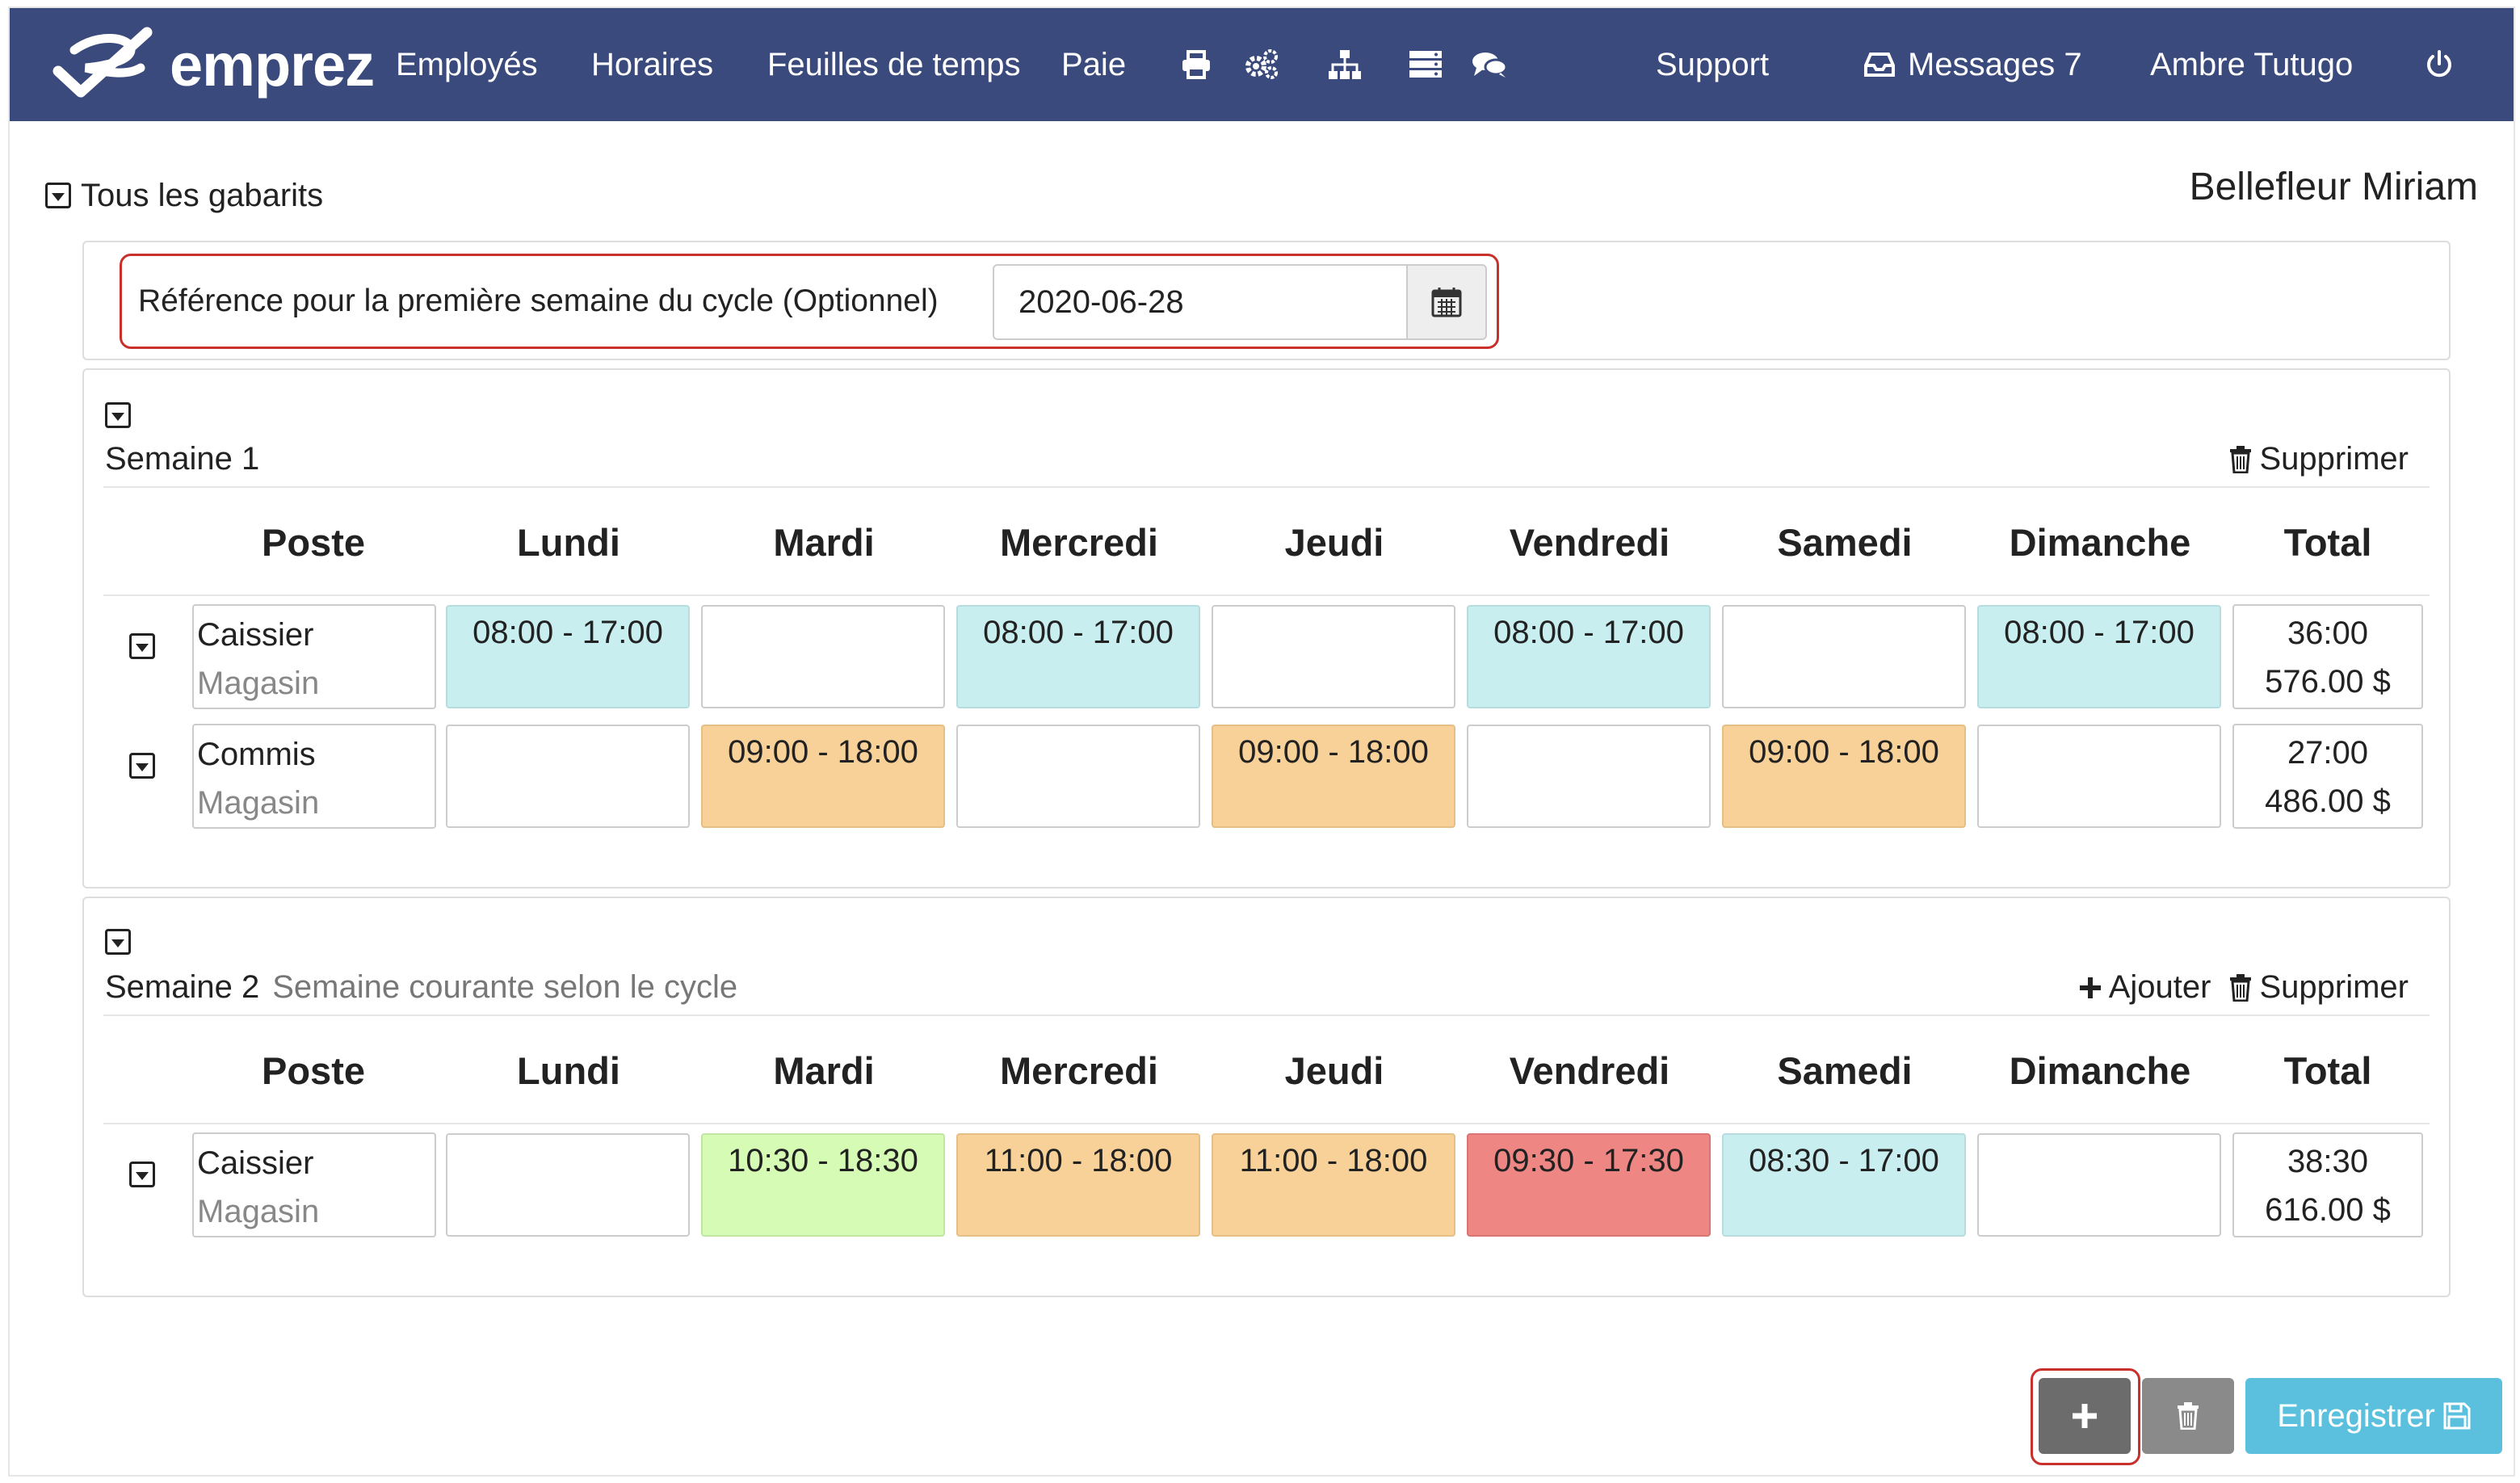  Describe the element at coordinates (1589, 1071) in the screenshot. I see `col-vendredi: Vendredi` at that location.